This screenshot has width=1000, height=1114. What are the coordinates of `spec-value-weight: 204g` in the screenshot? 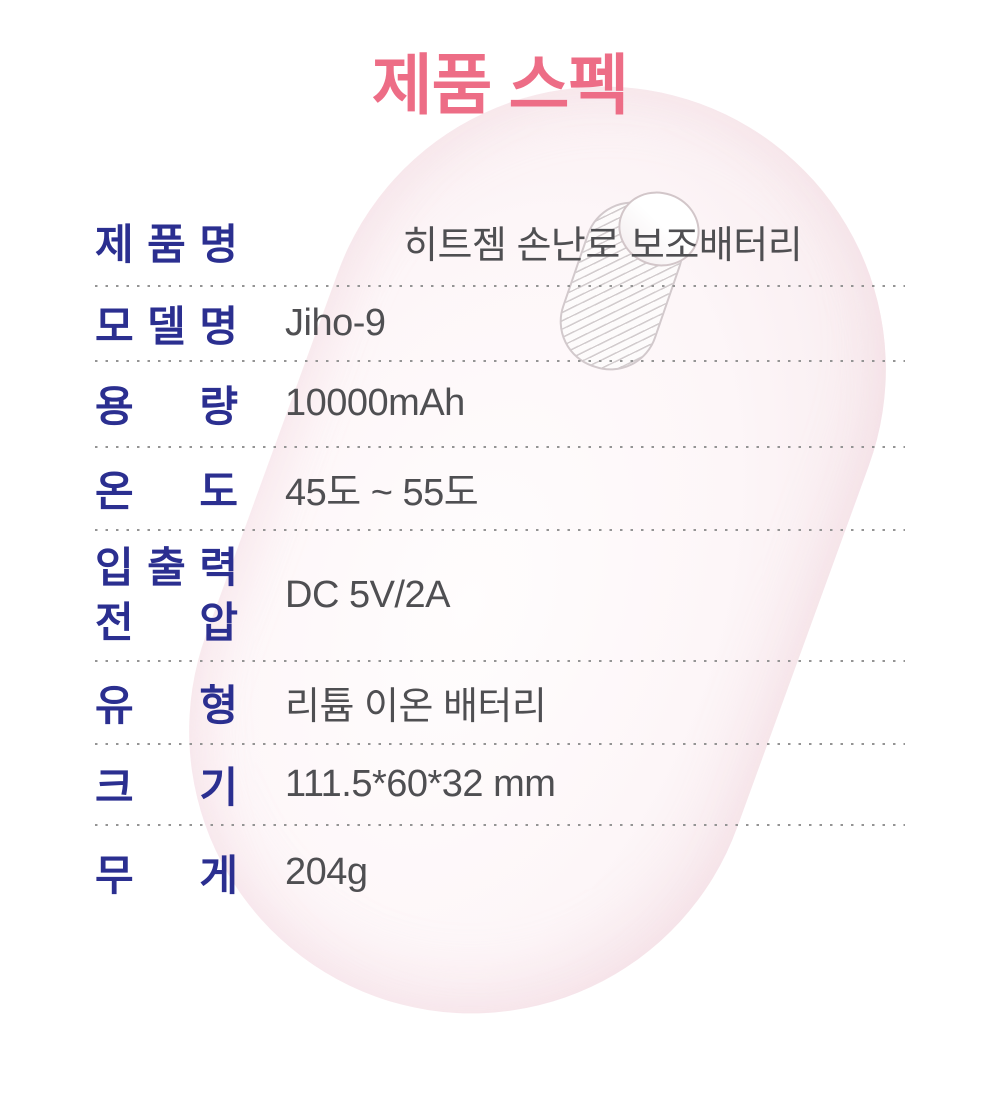 It's located at (326, 871).